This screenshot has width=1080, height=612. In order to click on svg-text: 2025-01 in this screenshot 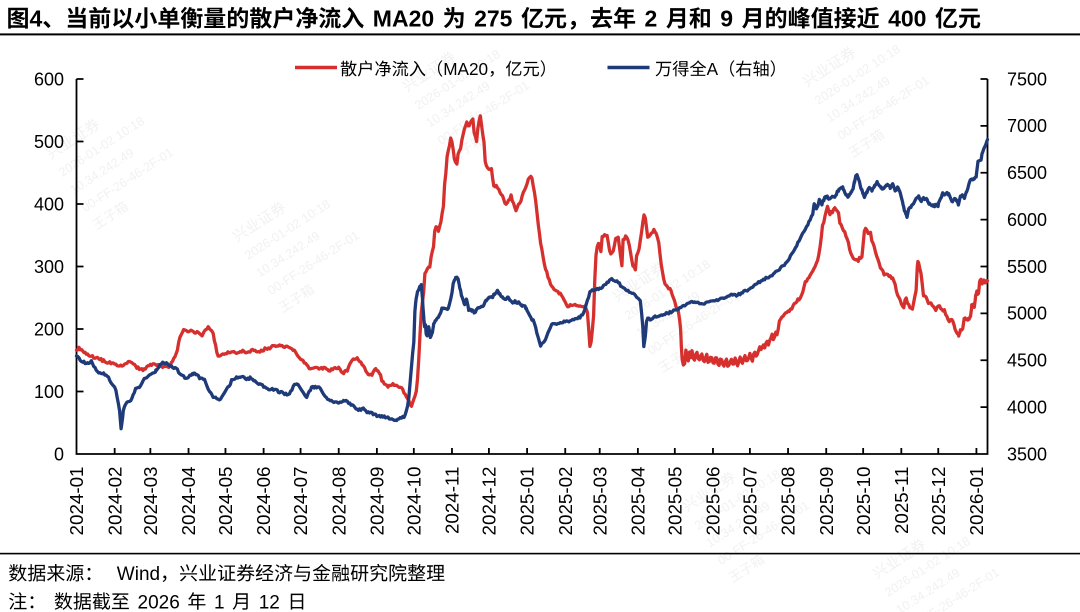, I will do `click(527, 501)`.